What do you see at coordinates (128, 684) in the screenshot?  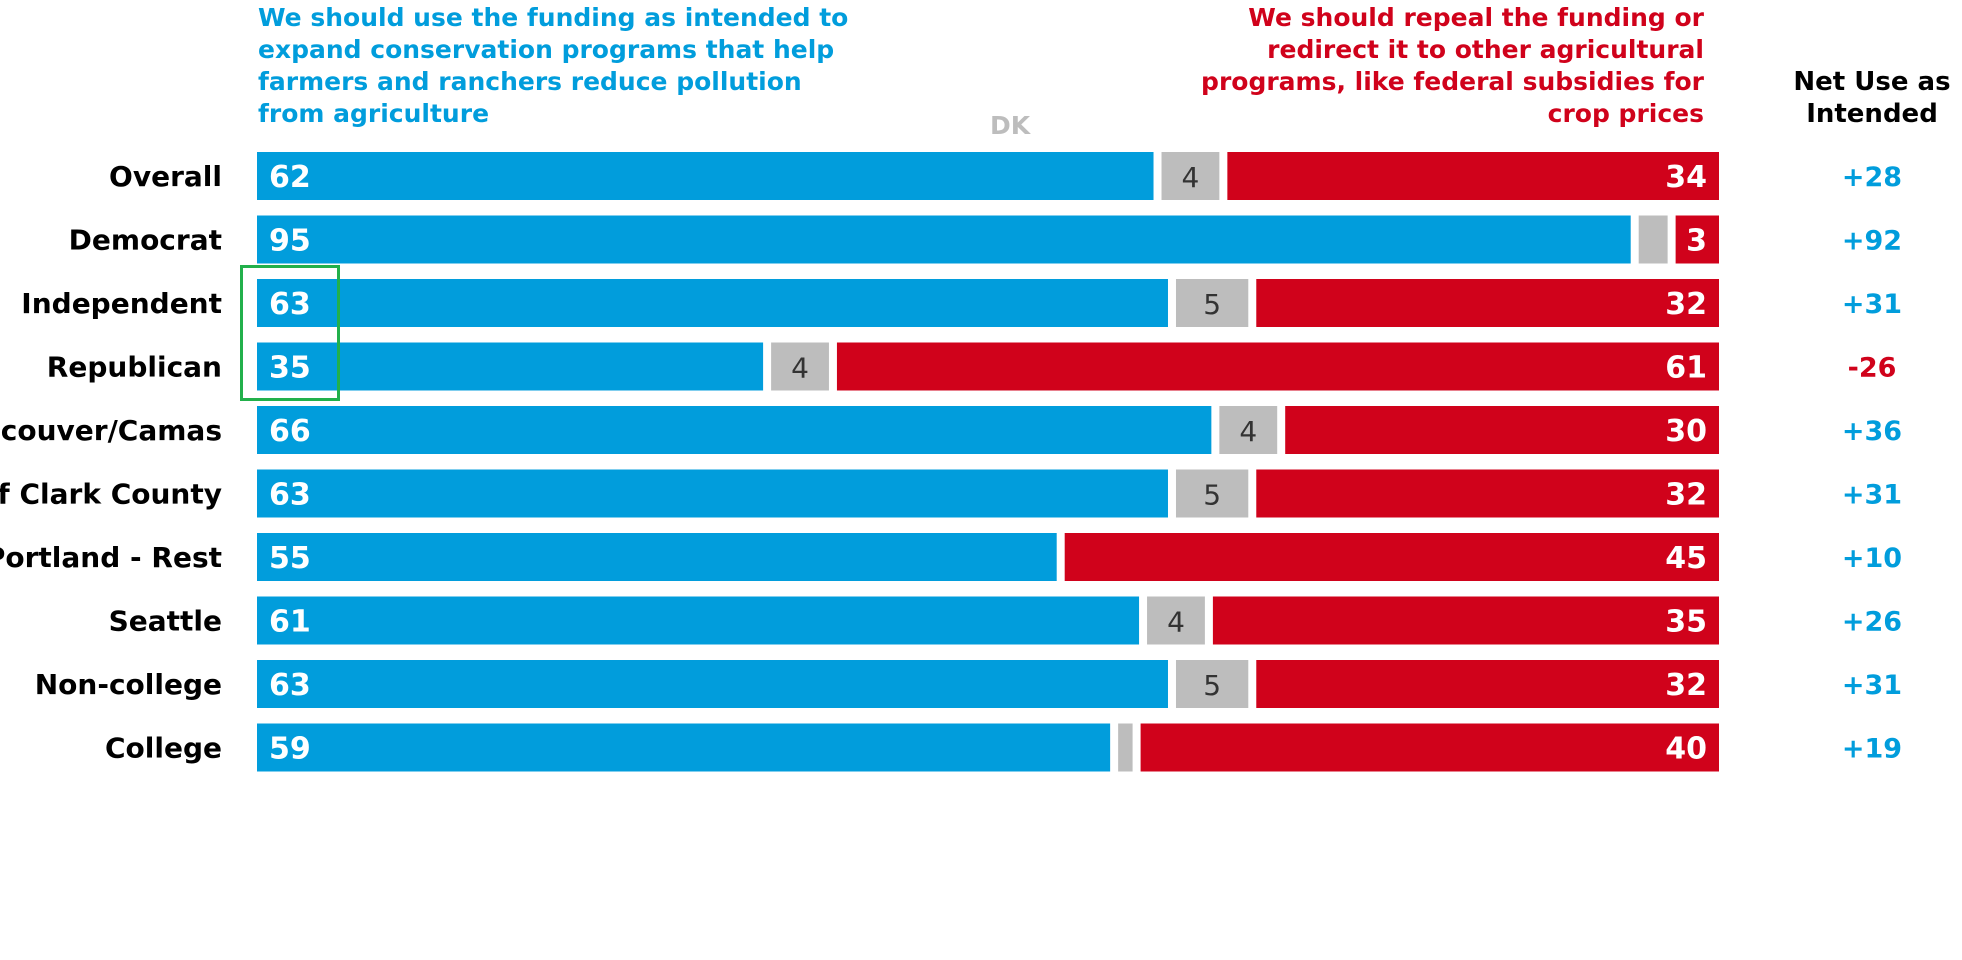 I see `row-label-non-college: Non-college` at bounding box center [128, 684].